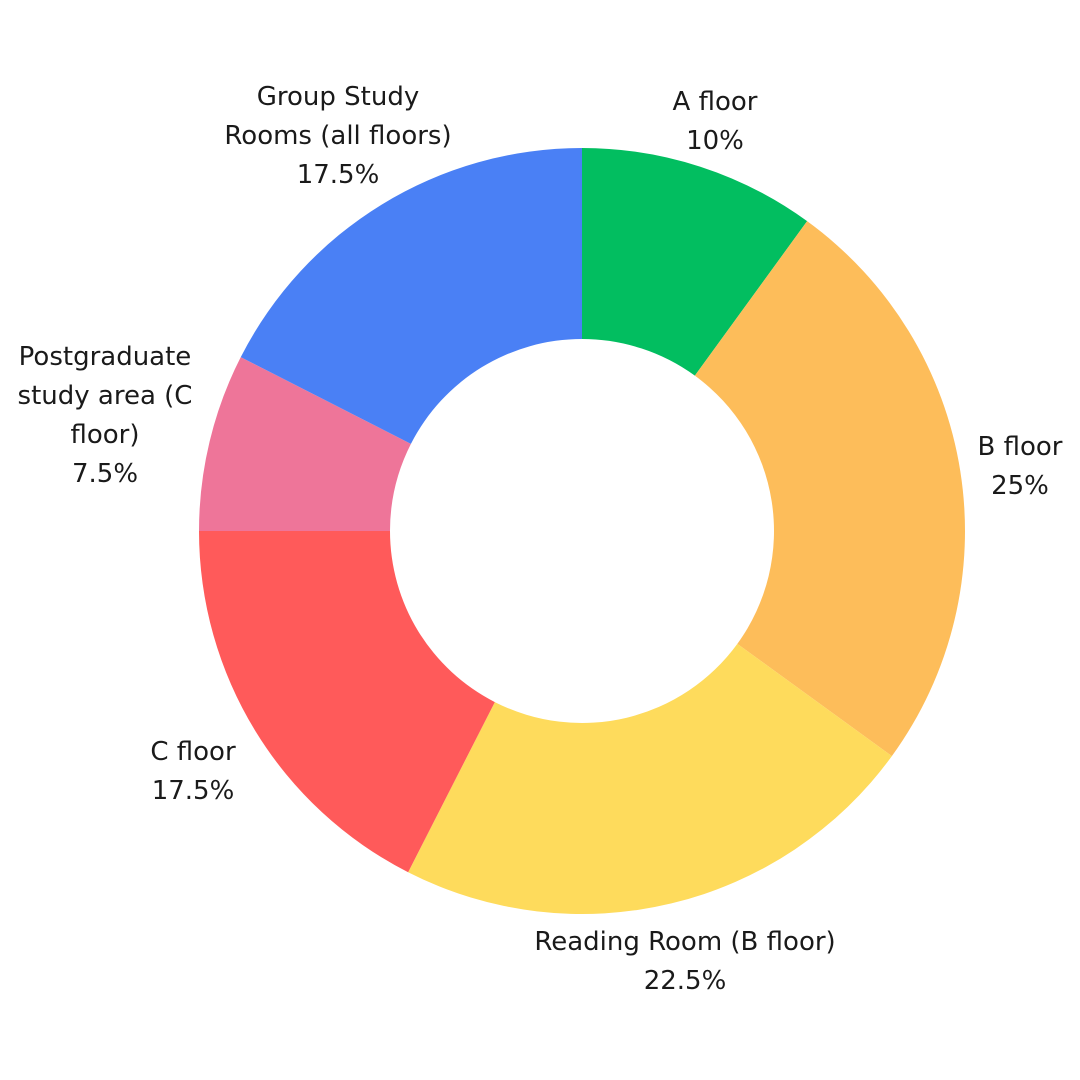 Image resolution: width=1080 pixels, height=1080 pixels. What do you see at coordinates (104, 435) in the screenshot?
I see `slice-name-label: floor)` at bounding box center [104, 435].